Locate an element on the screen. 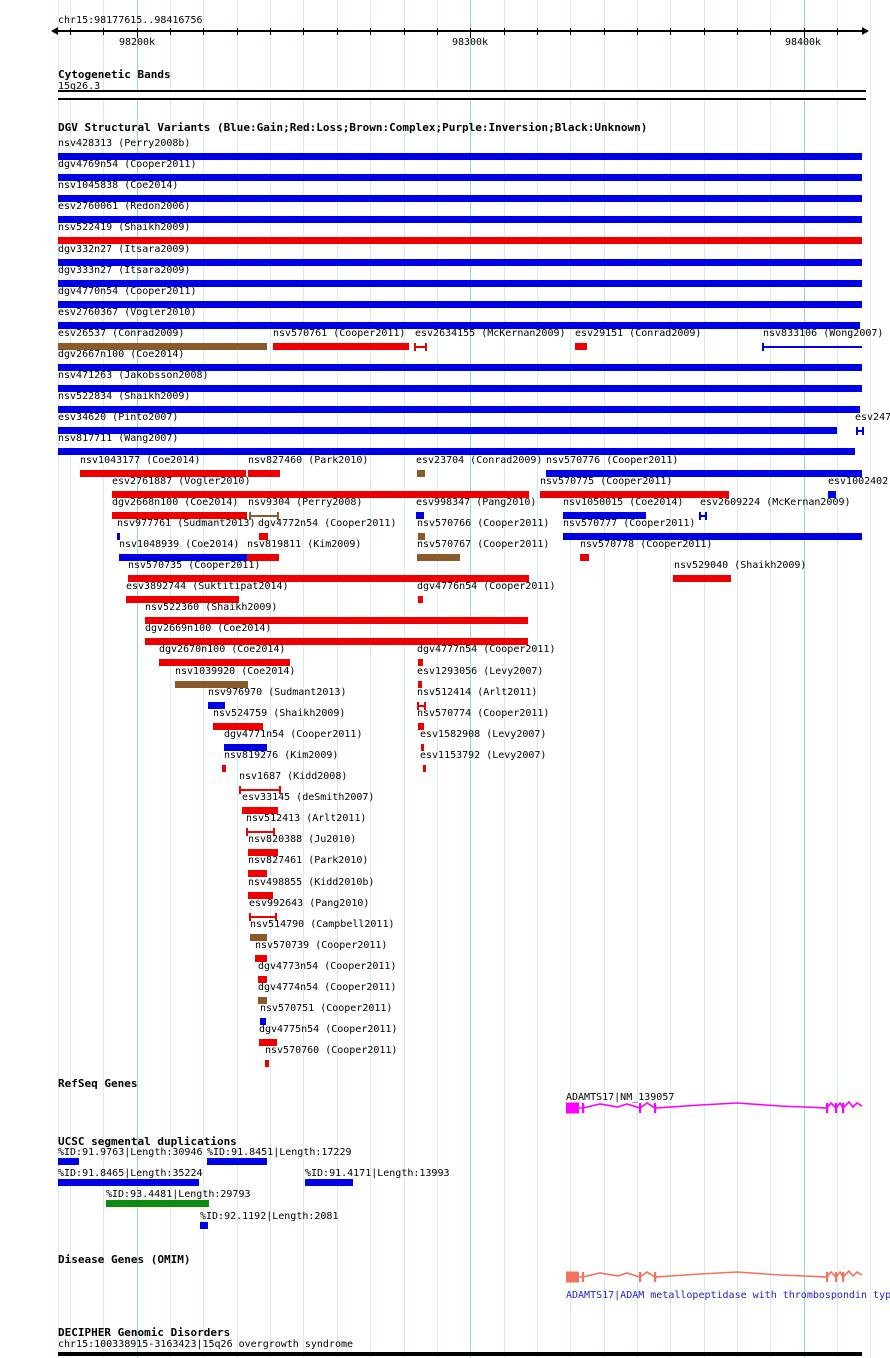 This screenshot has height=1358, width=890. variant-esv23704-label: esv23704 (Conrad2009) is located at coordinates (479, 460).